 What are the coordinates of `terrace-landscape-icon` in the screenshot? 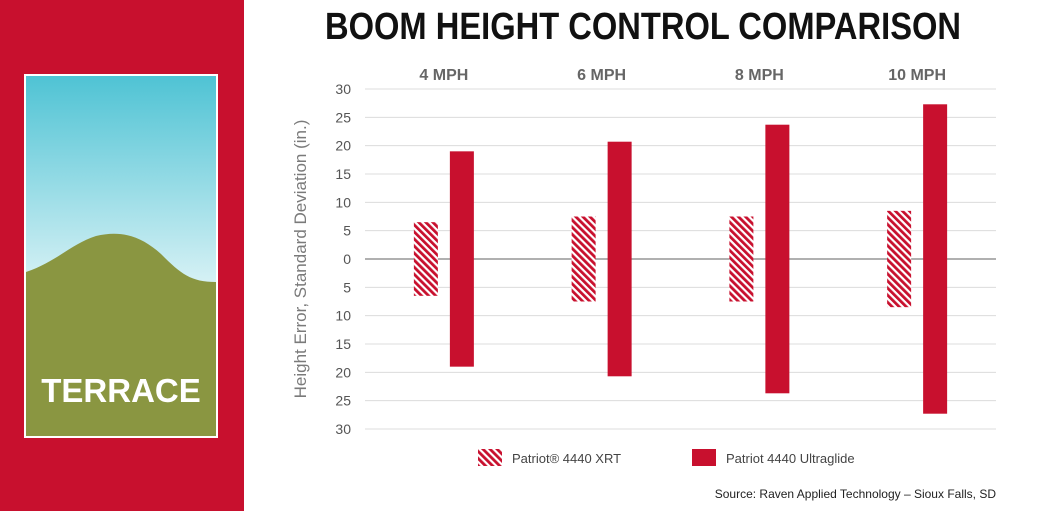 It's located at (121, 256).